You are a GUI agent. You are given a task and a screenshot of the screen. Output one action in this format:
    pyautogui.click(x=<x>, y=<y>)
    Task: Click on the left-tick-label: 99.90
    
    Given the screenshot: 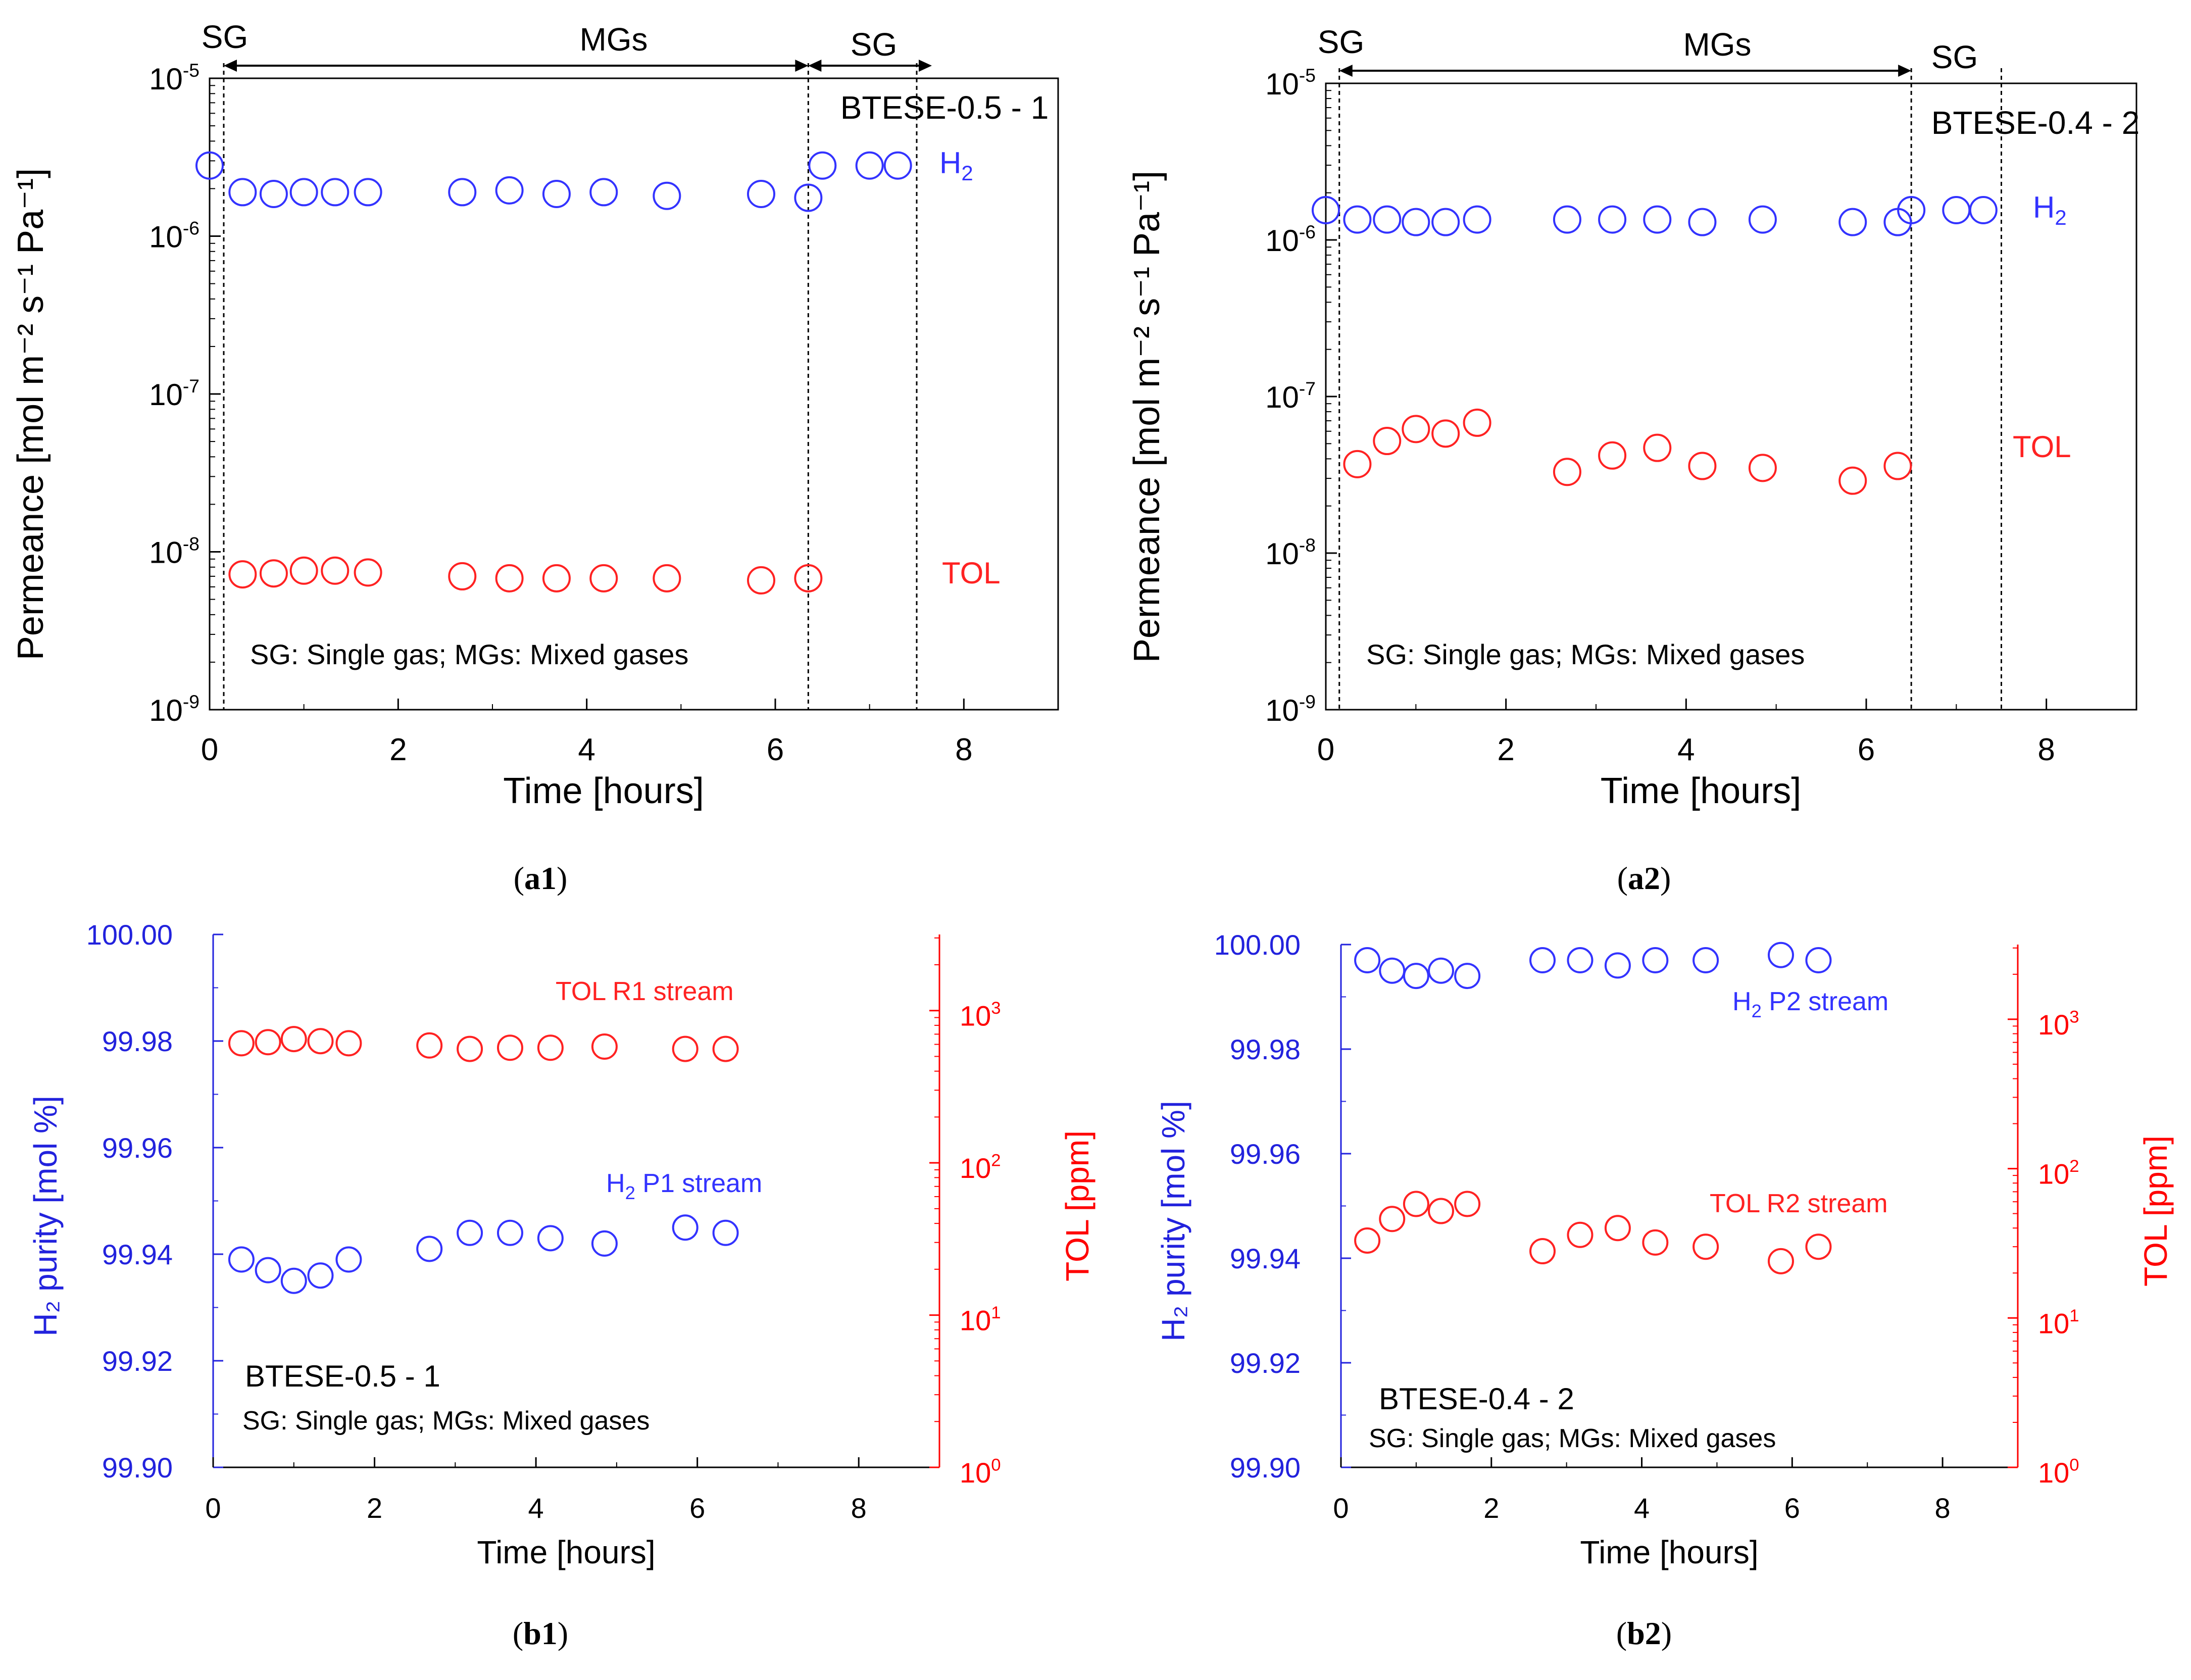 What is the action you would take?
    pyautogui.click(x=137, y=1468)
    